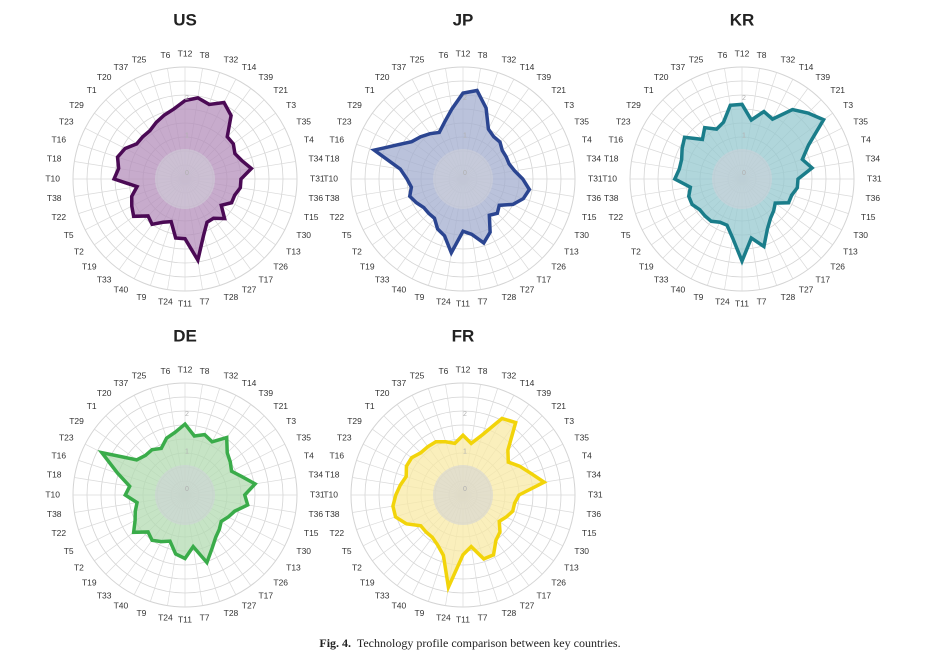 Image resolution: width=940 pixels, height=672 pixels. Describe the element at coordinates (623, 122) in the screenshot. I see `category-label: T23` at that location.